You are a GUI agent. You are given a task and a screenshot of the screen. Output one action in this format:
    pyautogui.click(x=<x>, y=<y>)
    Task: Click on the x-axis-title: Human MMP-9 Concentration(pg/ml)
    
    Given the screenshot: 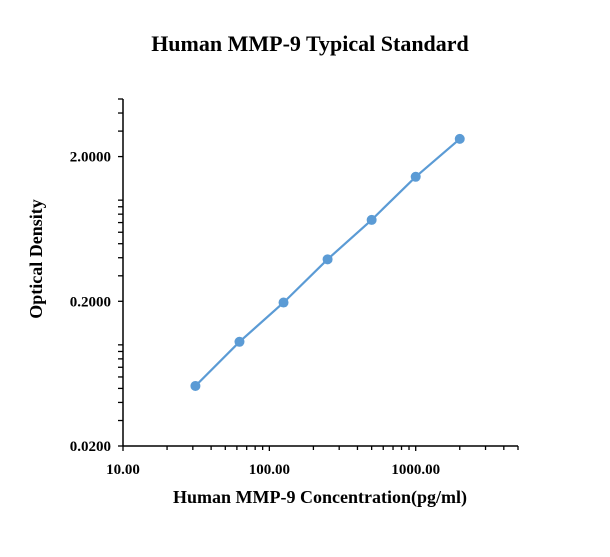 What is the action you would take?
    pyautogui.click(x=320, y=497)
    